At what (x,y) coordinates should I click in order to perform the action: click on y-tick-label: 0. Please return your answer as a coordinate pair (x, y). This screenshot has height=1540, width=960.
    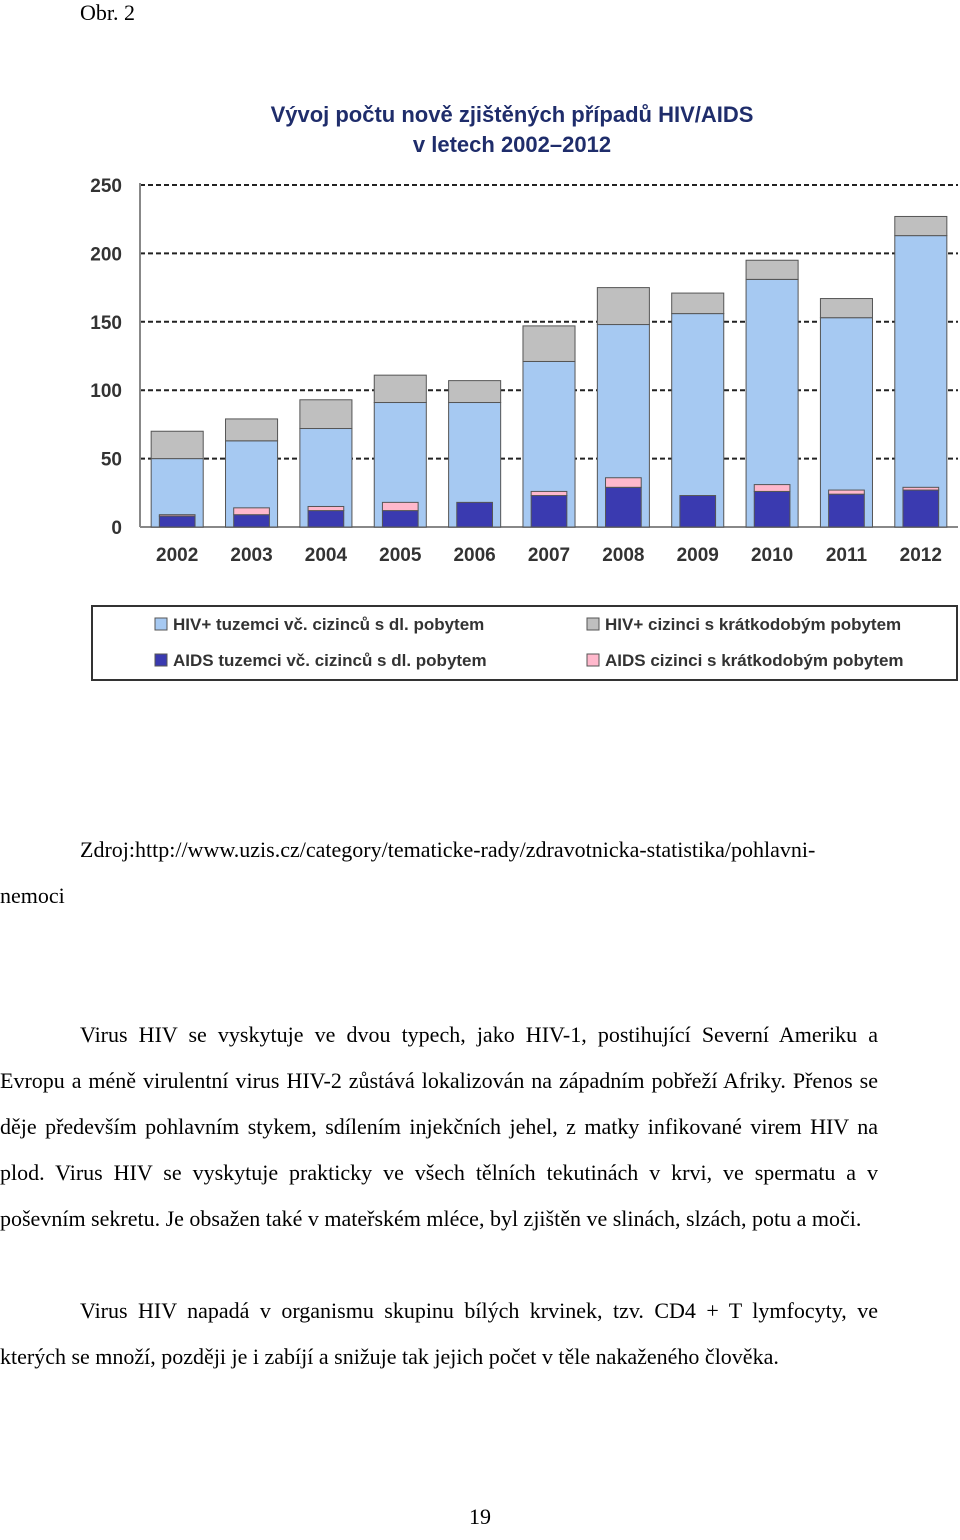
    Looking at the image, I should click on (116, 528).